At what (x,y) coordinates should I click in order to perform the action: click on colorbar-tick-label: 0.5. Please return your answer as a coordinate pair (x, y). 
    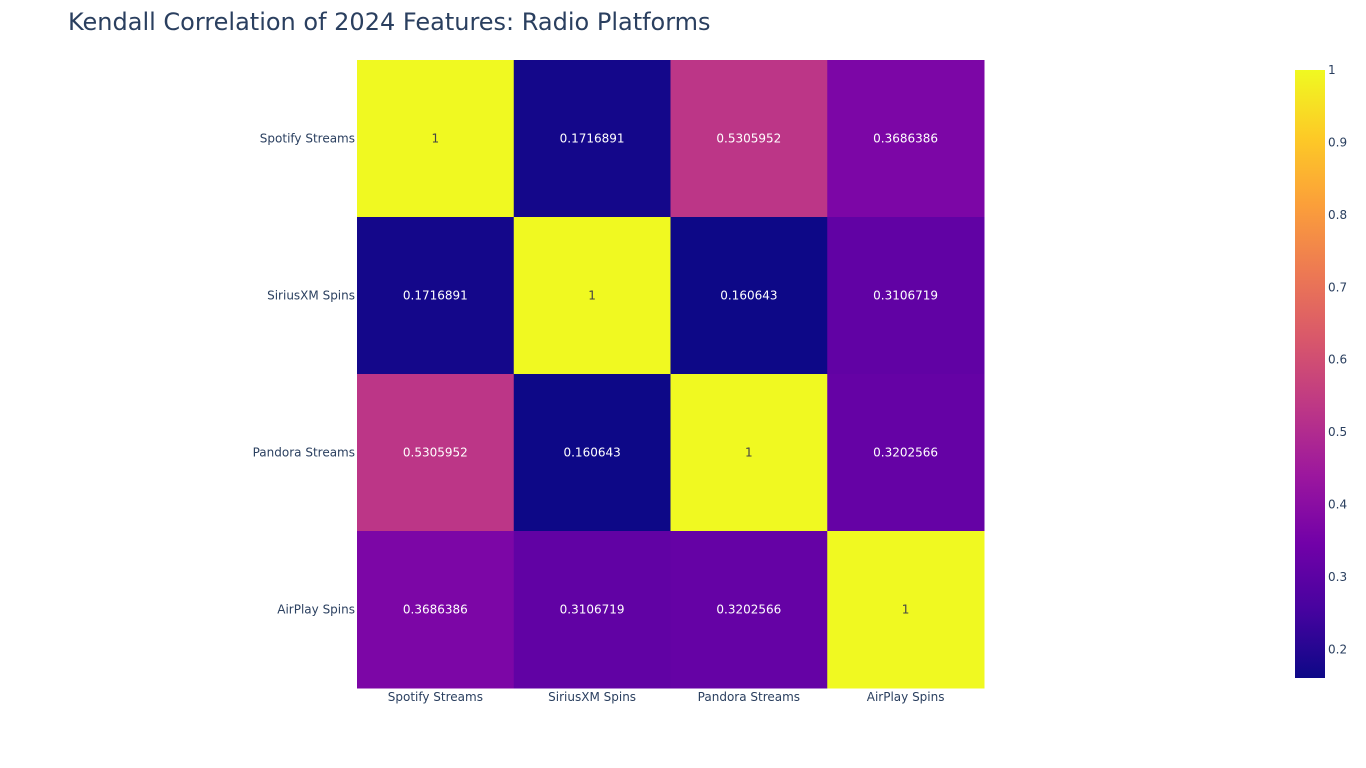
    Looking at the image, I should click on (1337, 432).